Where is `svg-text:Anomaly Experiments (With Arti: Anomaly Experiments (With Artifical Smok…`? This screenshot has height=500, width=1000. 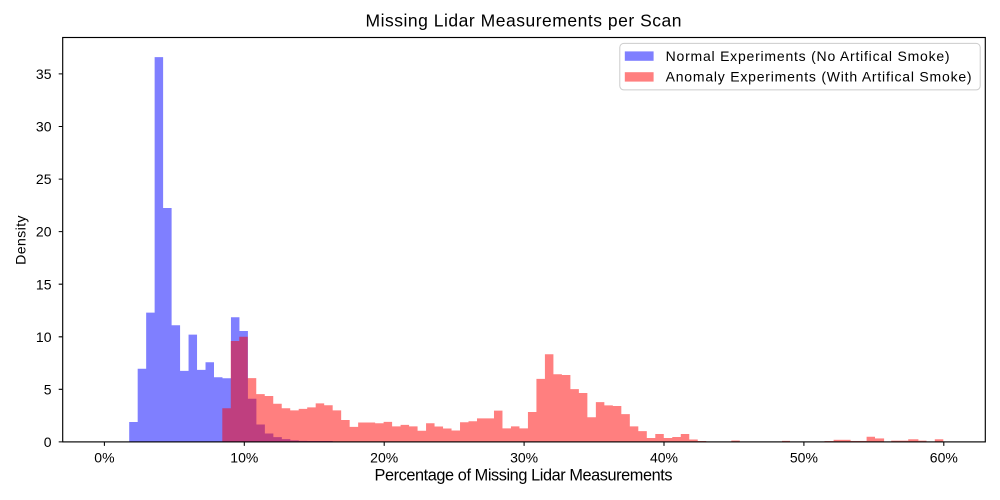 svg-text:Anomaly Experiments (With Arti: Anomaly Experiments (With Artifical Smok… is located at coordinates (819, 77).